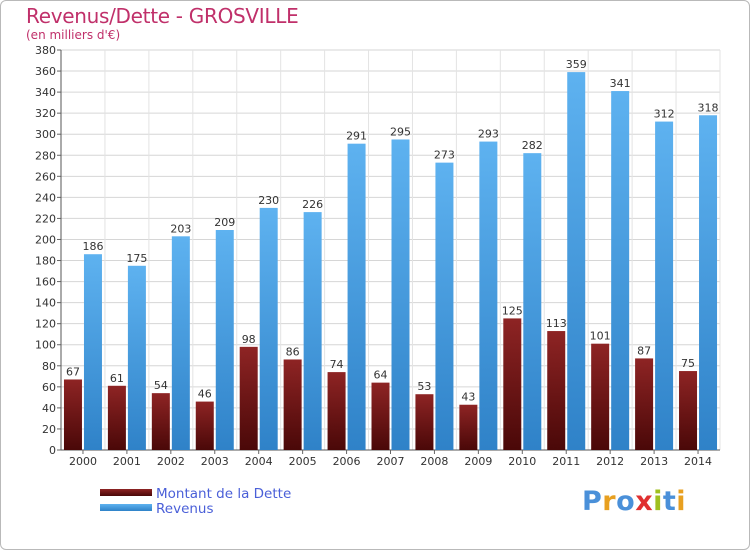 Image resolution: width=750 pixels, height=550 pixels. What do you see at coordinates (83, 461) in the screenshot?
I see `x-tick-label: 2000` at bounding box center [83, 461].